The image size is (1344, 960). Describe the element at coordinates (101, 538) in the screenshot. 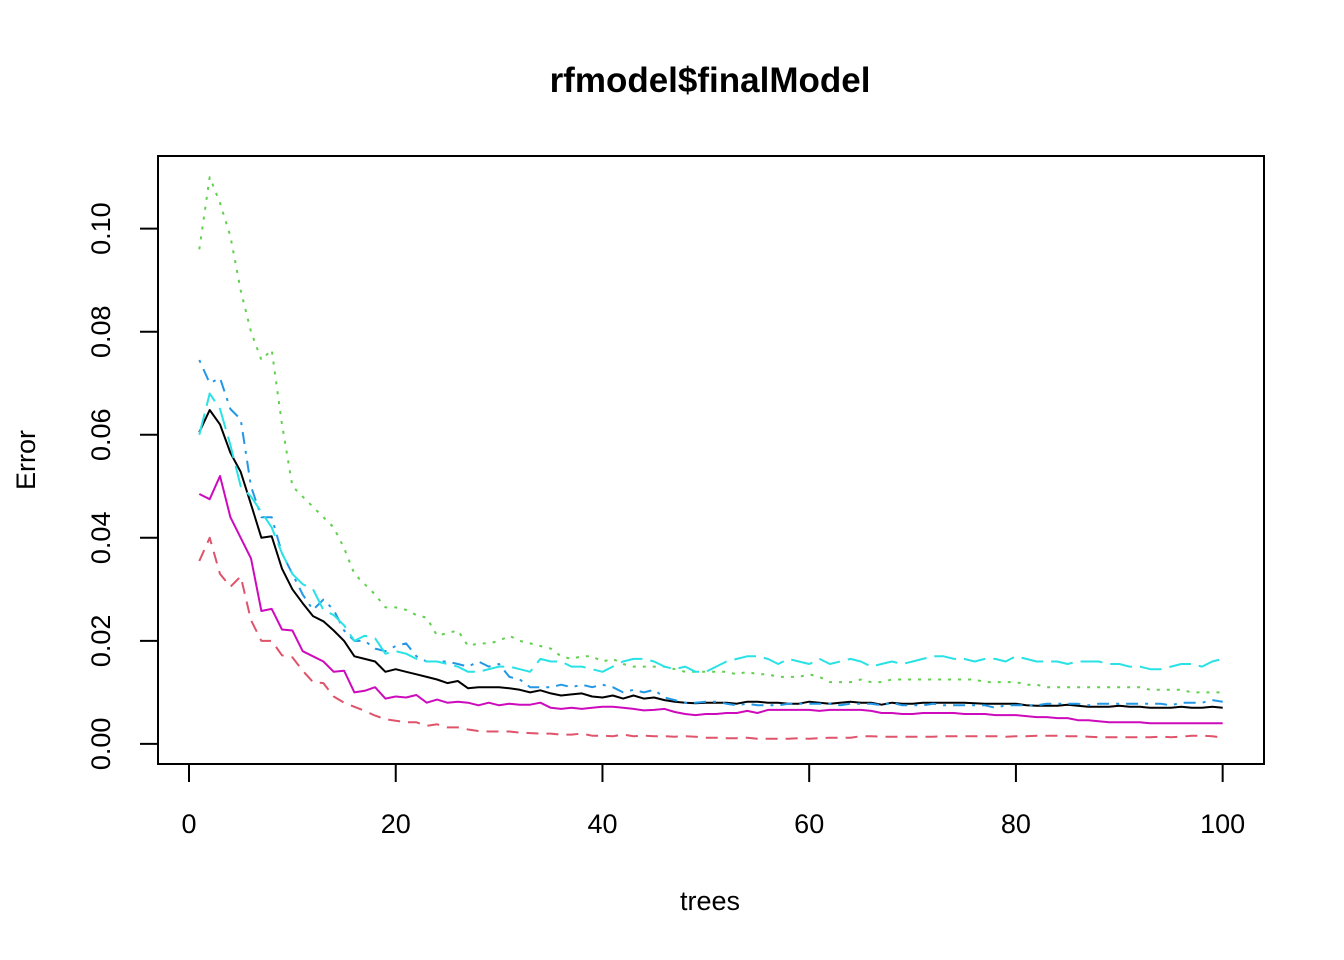

I see `y-tick-label: 0.04` at that location.